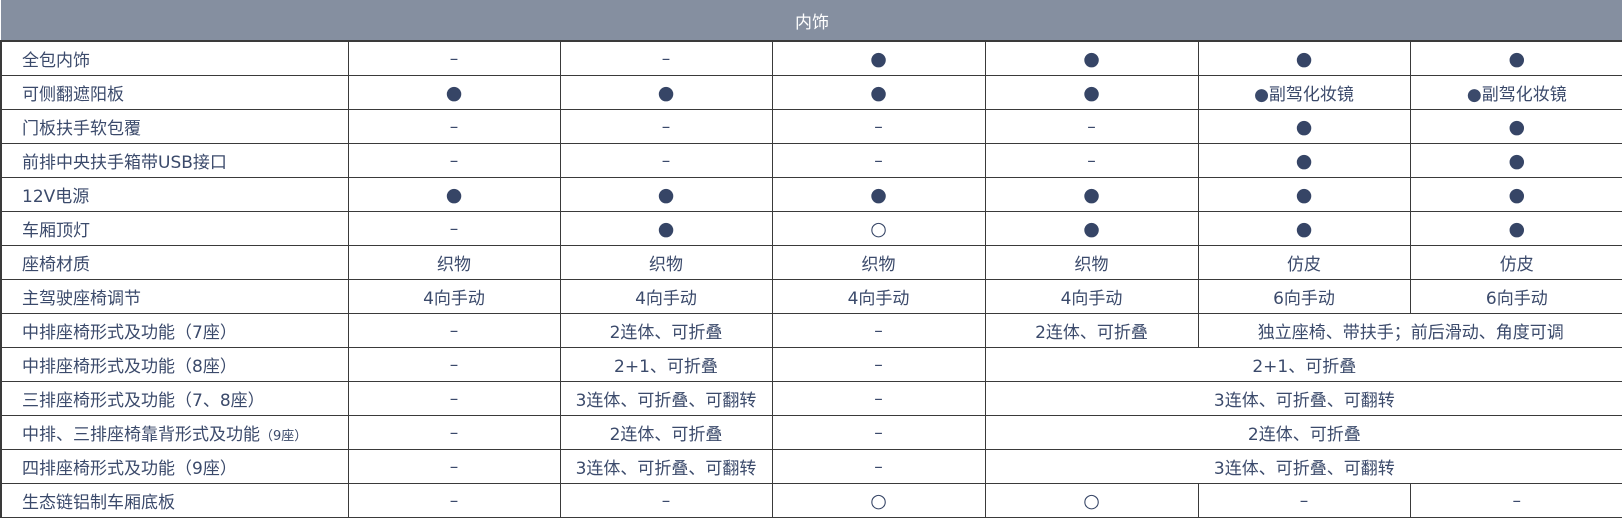 This screenshot has height=523, width=1622. Describe the element at coordinates (81, 129) in the screenshot. I see `row-label-text: 门板扶手软包覆` at that location.